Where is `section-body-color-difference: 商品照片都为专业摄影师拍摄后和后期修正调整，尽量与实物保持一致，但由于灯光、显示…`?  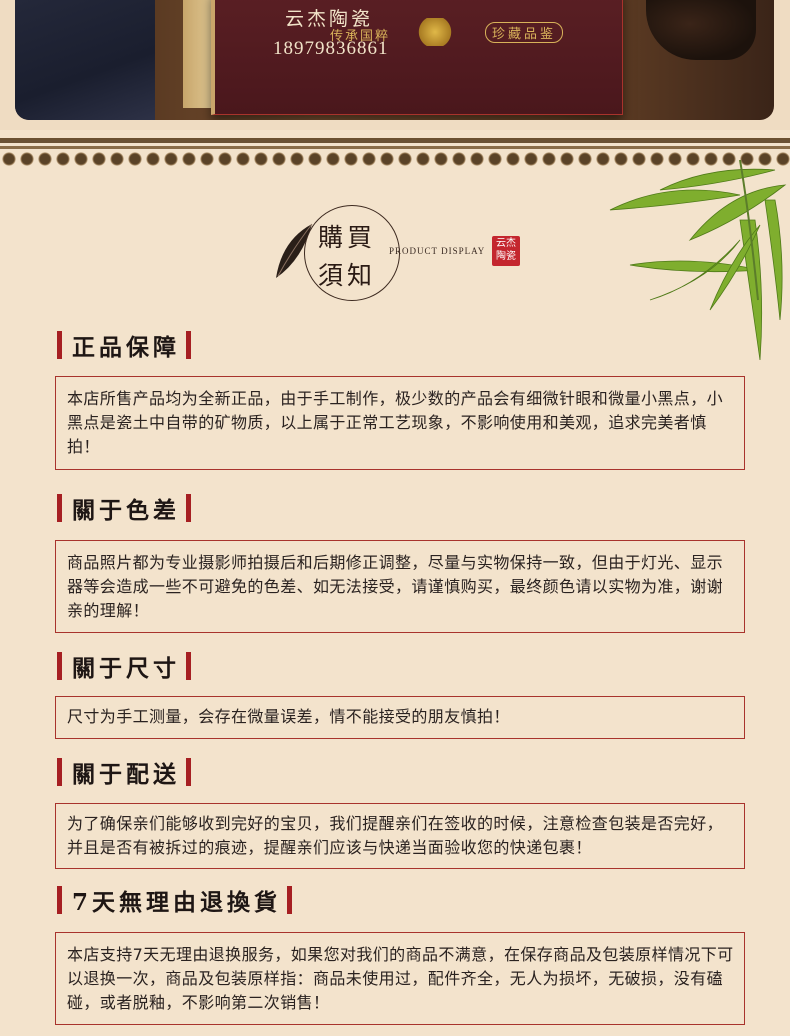
section-body-color-difference: 商品照片都为专业摄影师拍摄后和后期修正调整，尽量与实物保持一致，但由于灯光、显示… is located at coordinates (400, 586).